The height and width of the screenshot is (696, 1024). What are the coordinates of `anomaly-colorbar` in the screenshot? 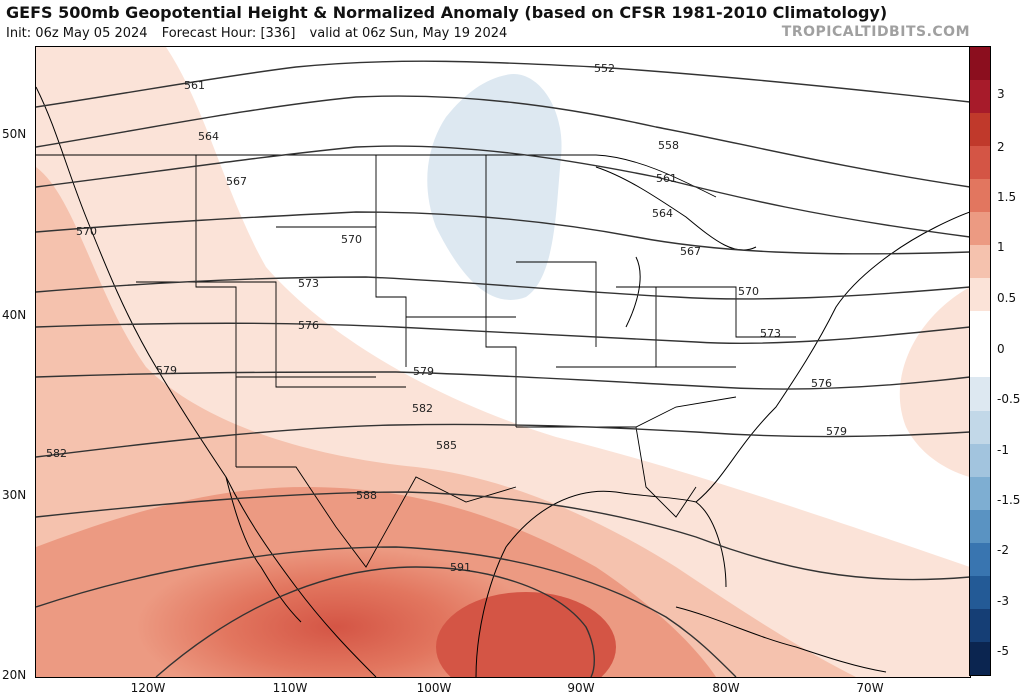 It's located at (980, 361).